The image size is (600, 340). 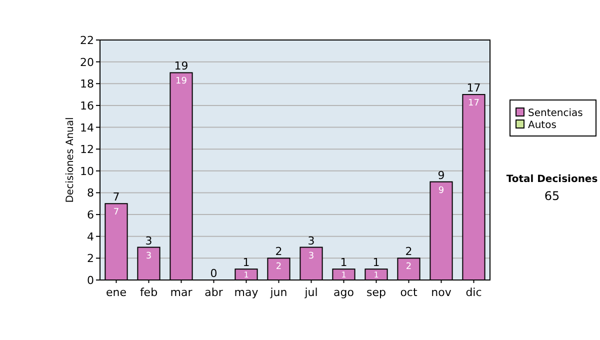 I want to click on y-tick-label: 12, so click(x=87, y=149).